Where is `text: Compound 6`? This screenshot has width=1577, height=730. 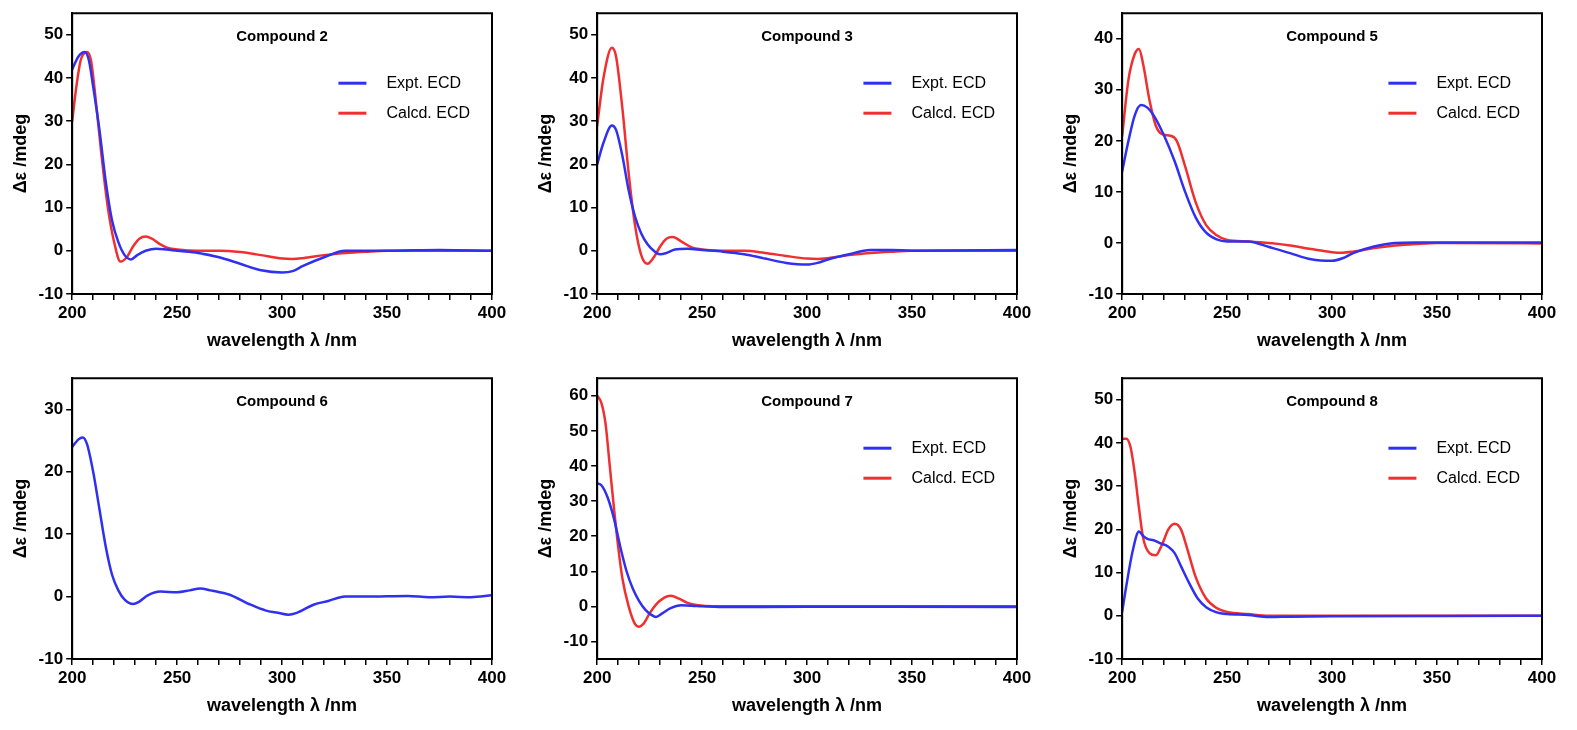
text: Compound 6 is located at coordinates (282, 401).